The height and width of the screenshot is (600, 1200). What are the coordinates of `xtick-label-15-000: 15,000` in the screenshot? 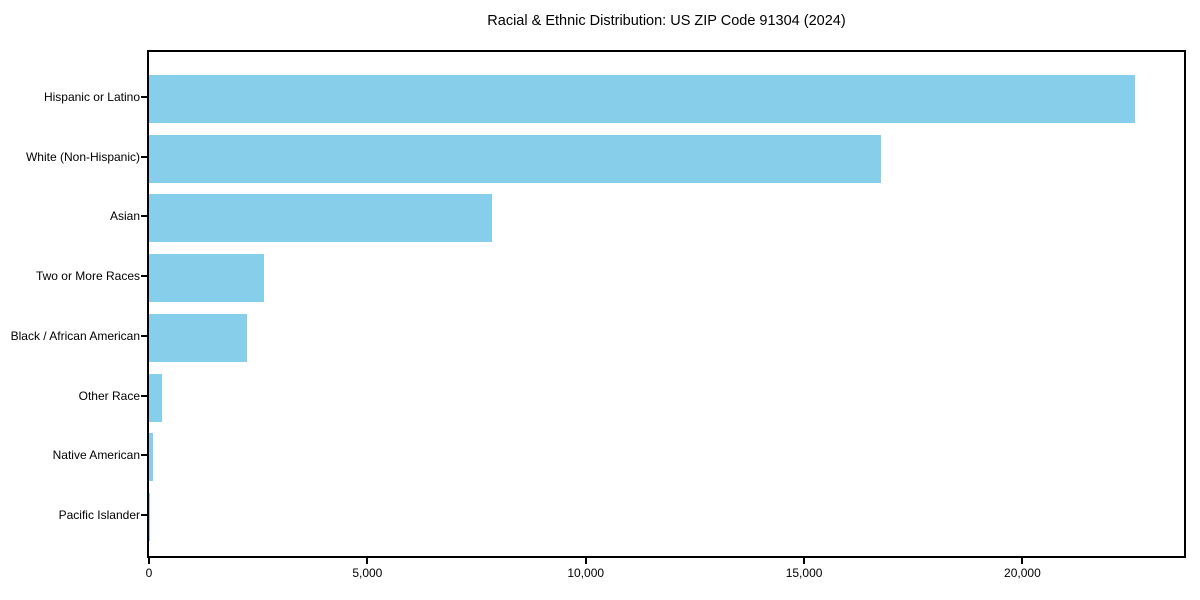 It's located at (804, 573).